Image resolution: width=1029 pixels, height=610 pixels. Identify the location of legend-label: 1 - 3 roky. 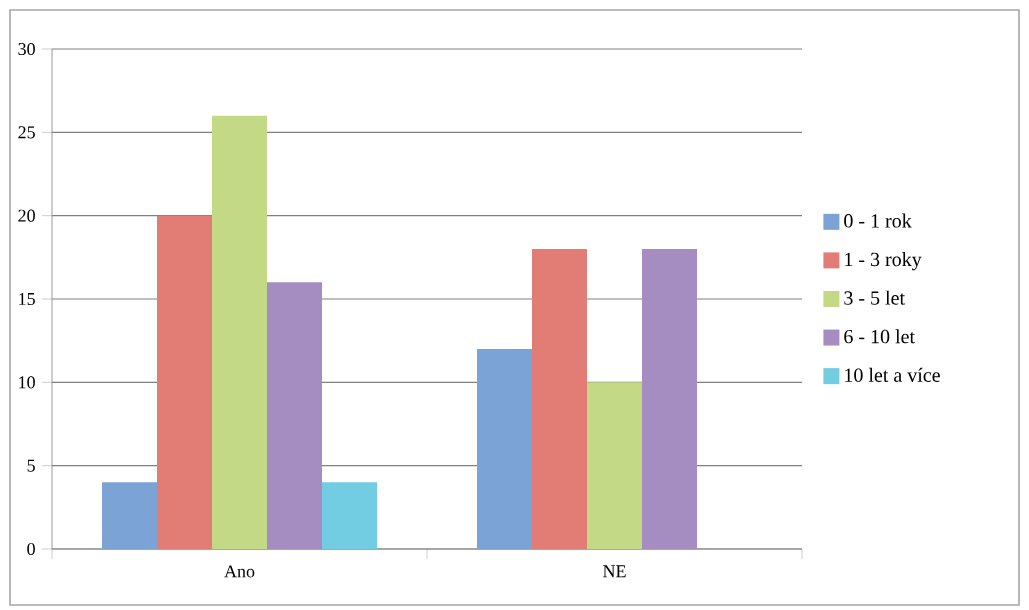
(883, 261).